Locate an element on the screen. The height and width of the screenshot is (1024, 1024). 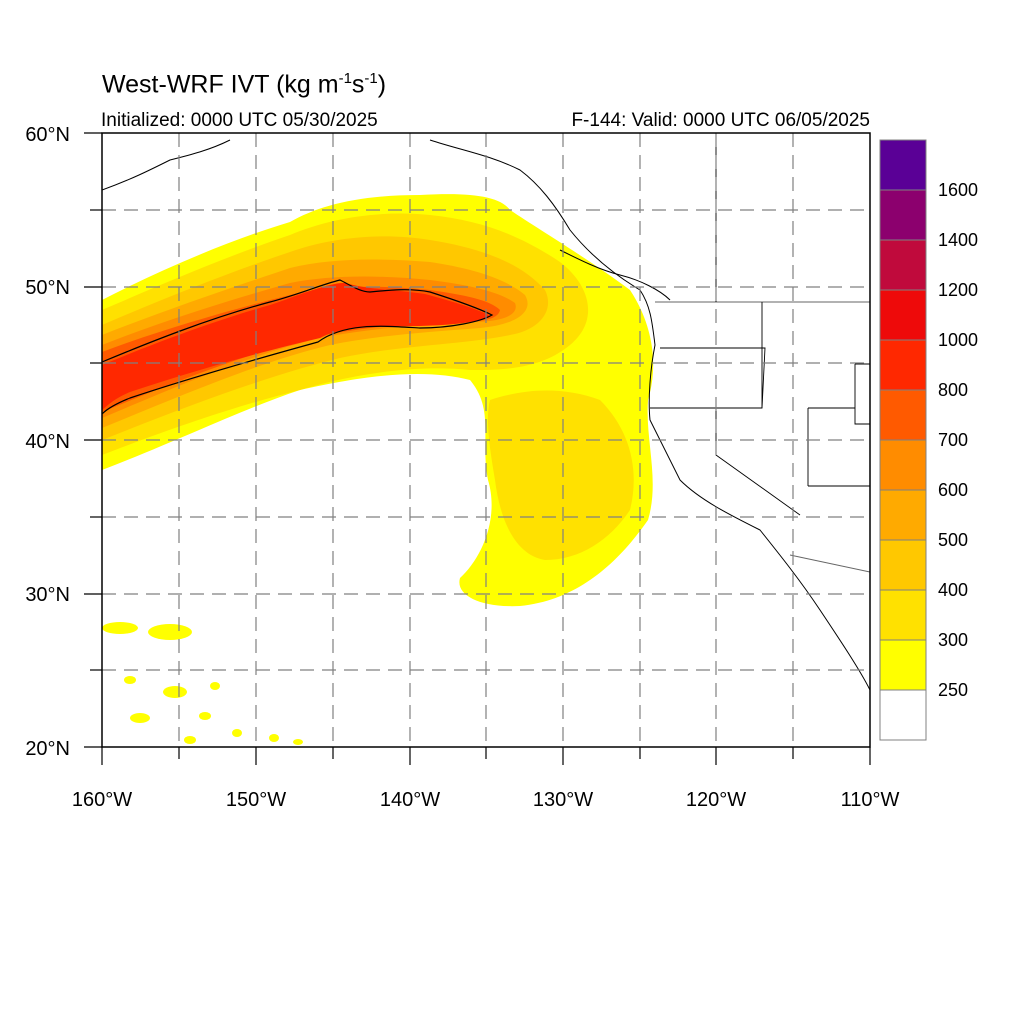
x-tick-label: 110°W is located at coordinates (870, 800).